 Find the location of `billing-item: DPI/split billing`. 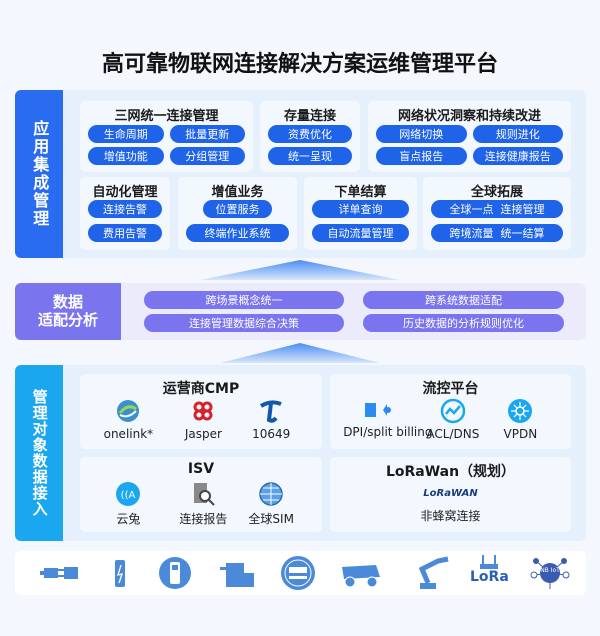

billing-item: DPI/split billing is located at coordinates (388, 418).